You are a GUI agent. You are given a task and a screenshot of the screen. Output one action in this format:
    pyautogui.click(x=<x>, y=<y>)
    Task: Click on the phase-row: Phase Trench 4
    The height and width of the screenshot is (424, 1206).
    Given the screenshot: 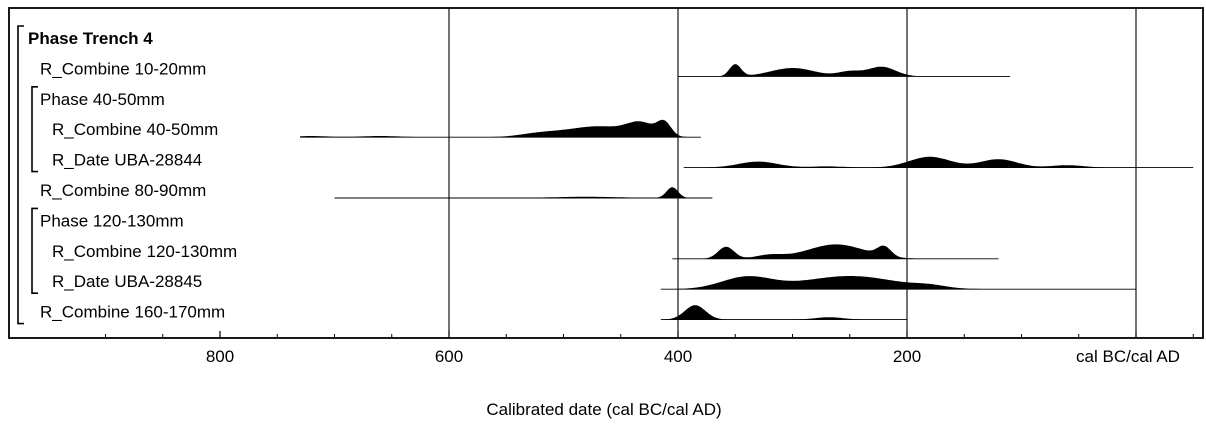 What is the action you would take?
    pyautogui.click(x=90, y=38)
    